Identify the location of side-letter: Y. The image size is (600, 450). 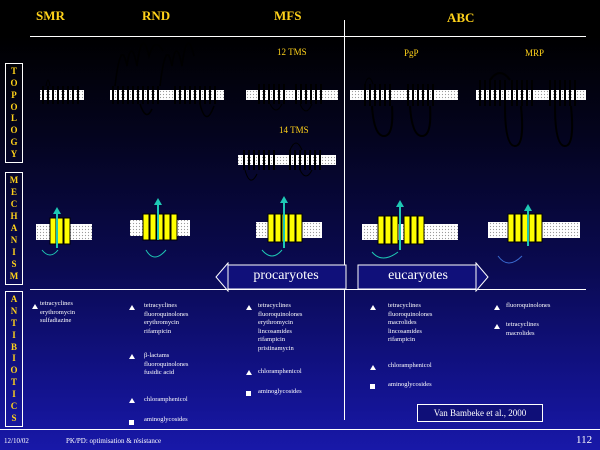
(14, 154).